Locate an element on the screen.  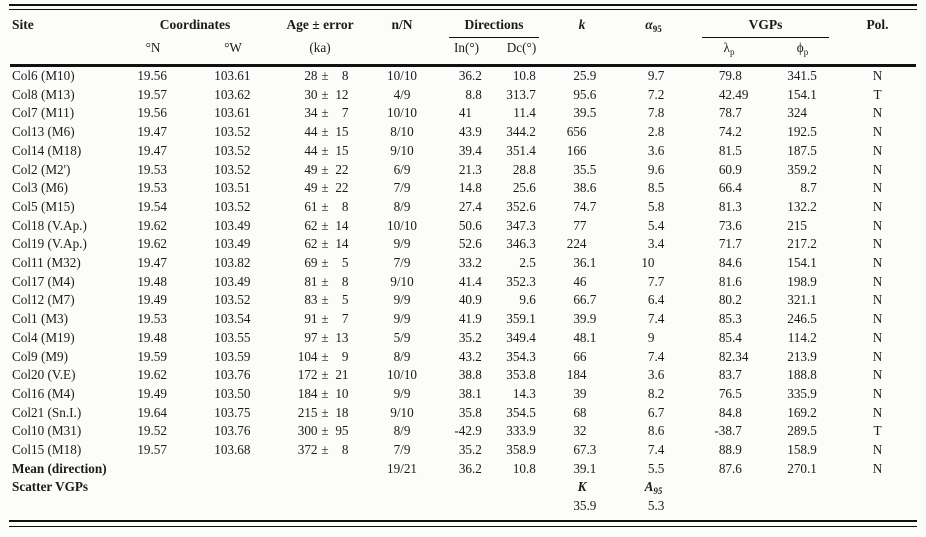
vgp-lon-cell: 335.9 is located at coordinates (802, 393).